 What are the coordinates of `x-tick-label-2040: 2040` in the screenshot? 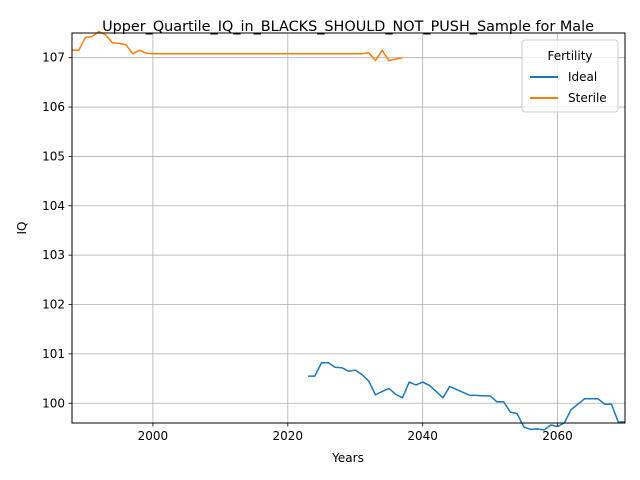 It's located at (422, 436).